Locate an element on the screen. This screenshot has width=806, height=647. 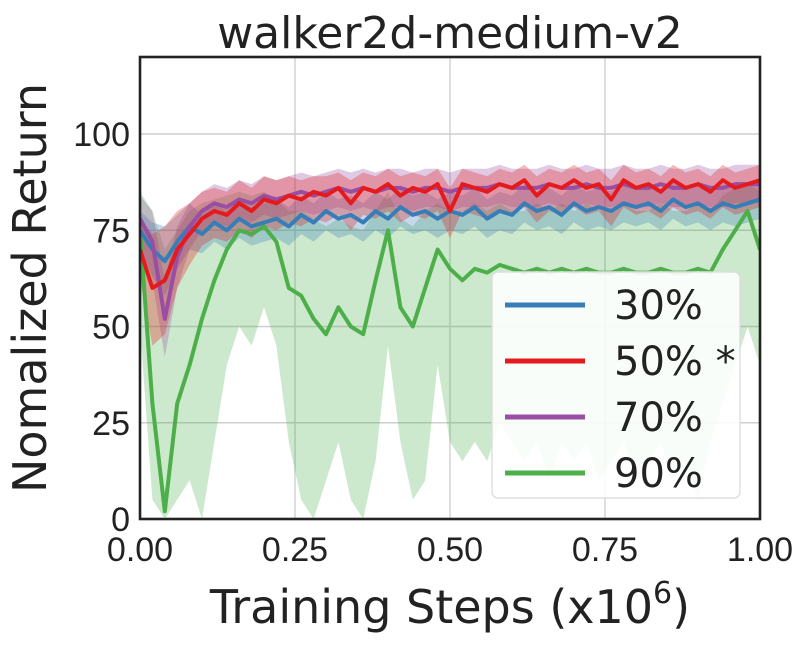
chart-title: walker2d-medium-v2 is located at coordinates (450, 33).